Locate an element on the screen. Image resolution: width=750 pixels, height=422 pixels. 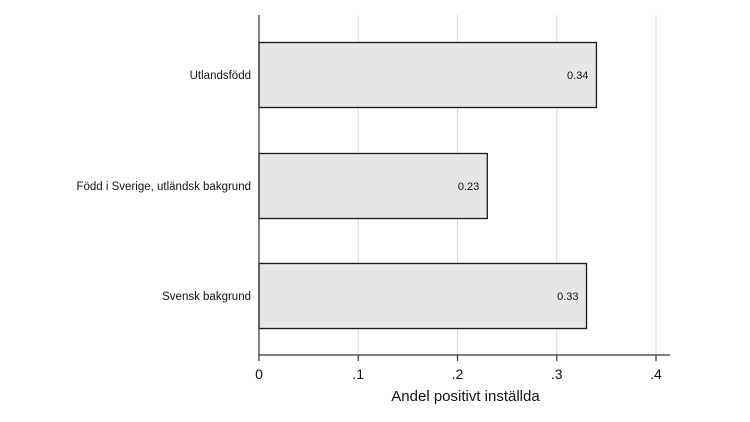
value-label: 0.23 is located at coordinates (468, 187).